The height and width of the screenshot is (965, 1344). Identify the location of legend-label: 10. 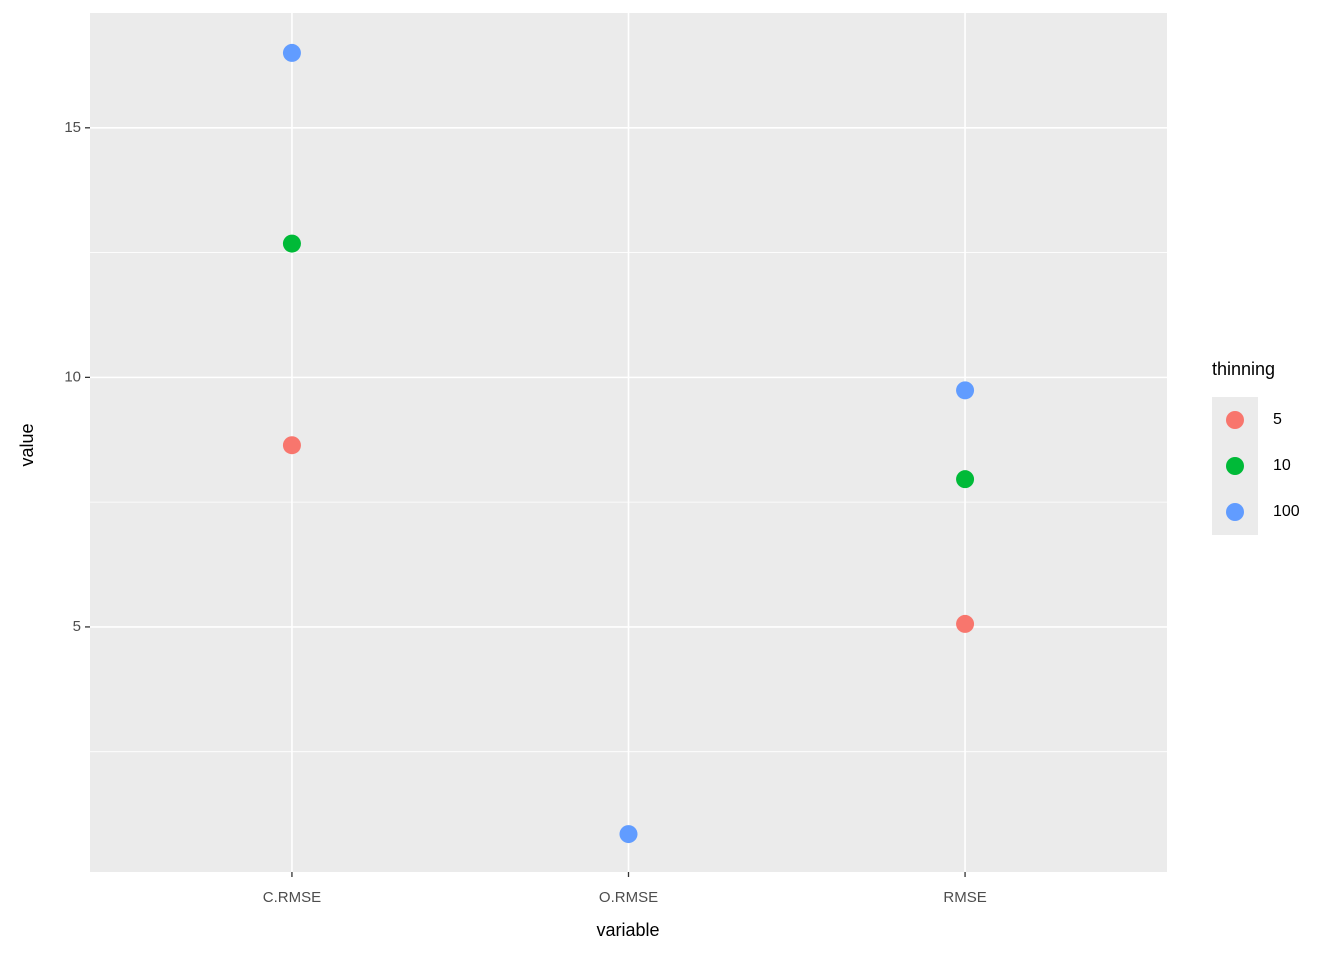
(1282, 465).